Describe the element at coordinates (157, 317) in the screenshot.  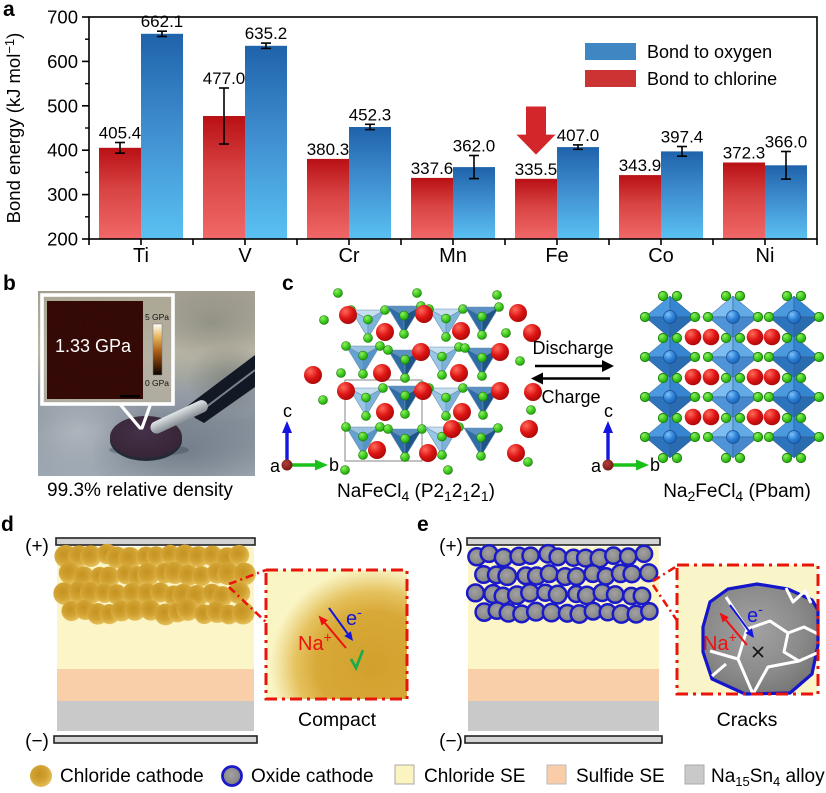
I see `svg-text: 5 GPa` at that location.